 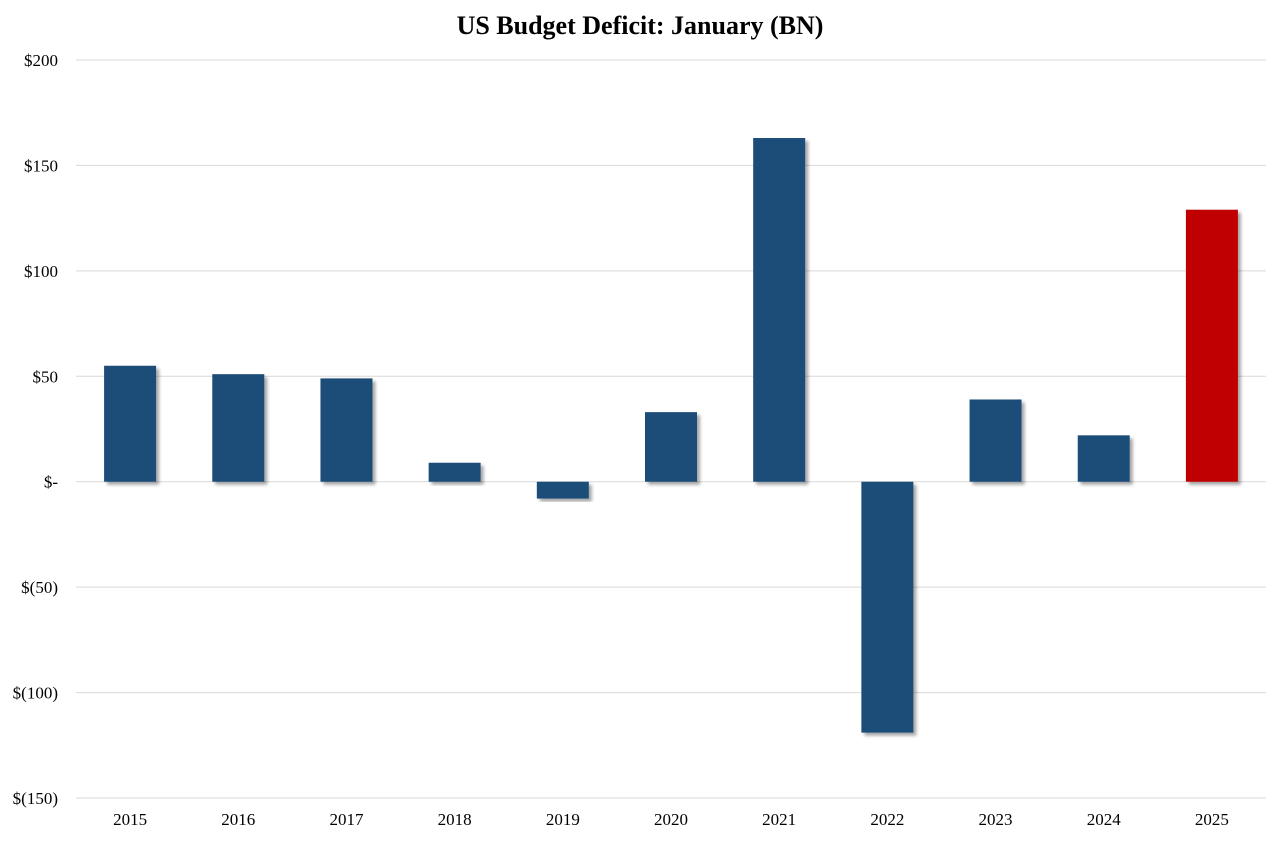 What do you see at coordinates (238, 428) in the screenshot?
I see `bar-2016` at bounding box center [238, 428].